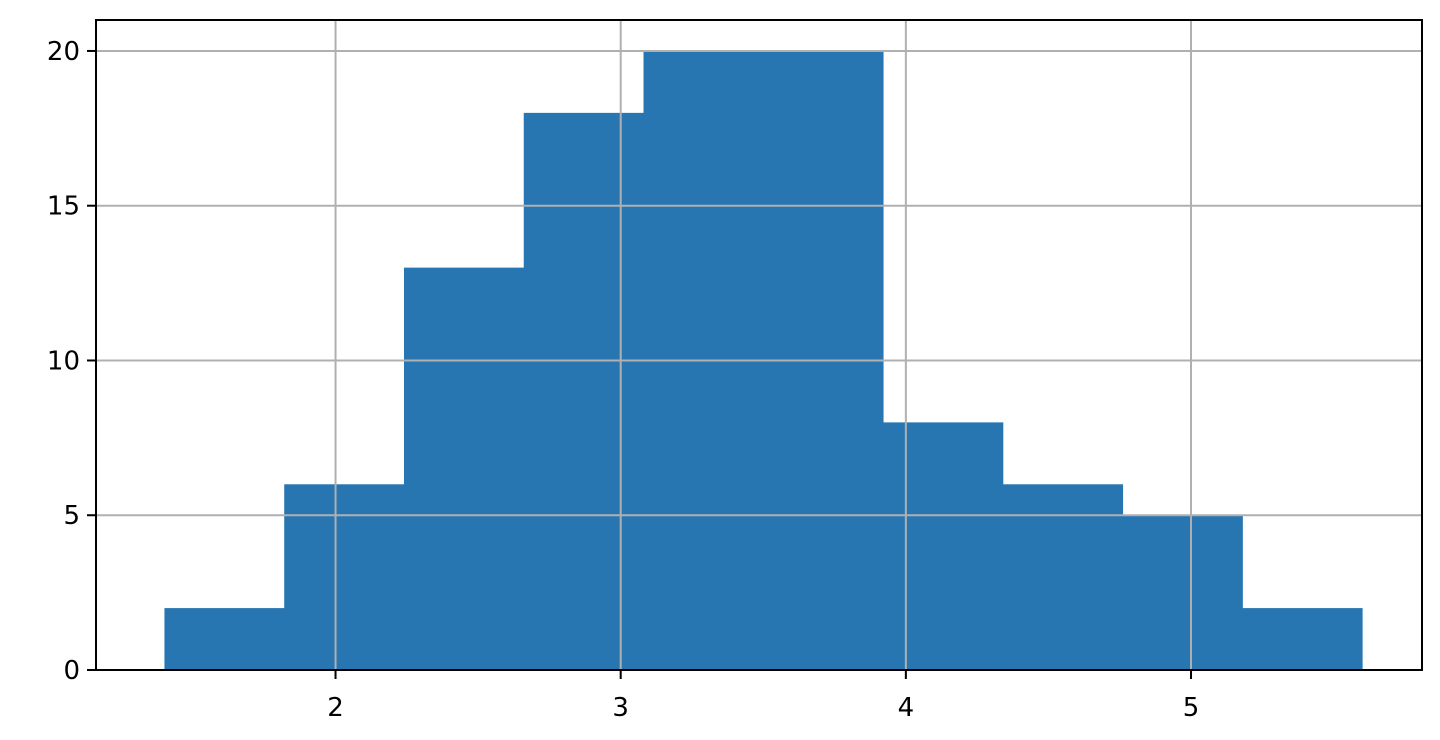 Image resolution: width=1440 pixels, height=740 pixels. Describe the element at coordinates (1191, 708) in the screenshot. I see `x-tick-label: 5` at that location.